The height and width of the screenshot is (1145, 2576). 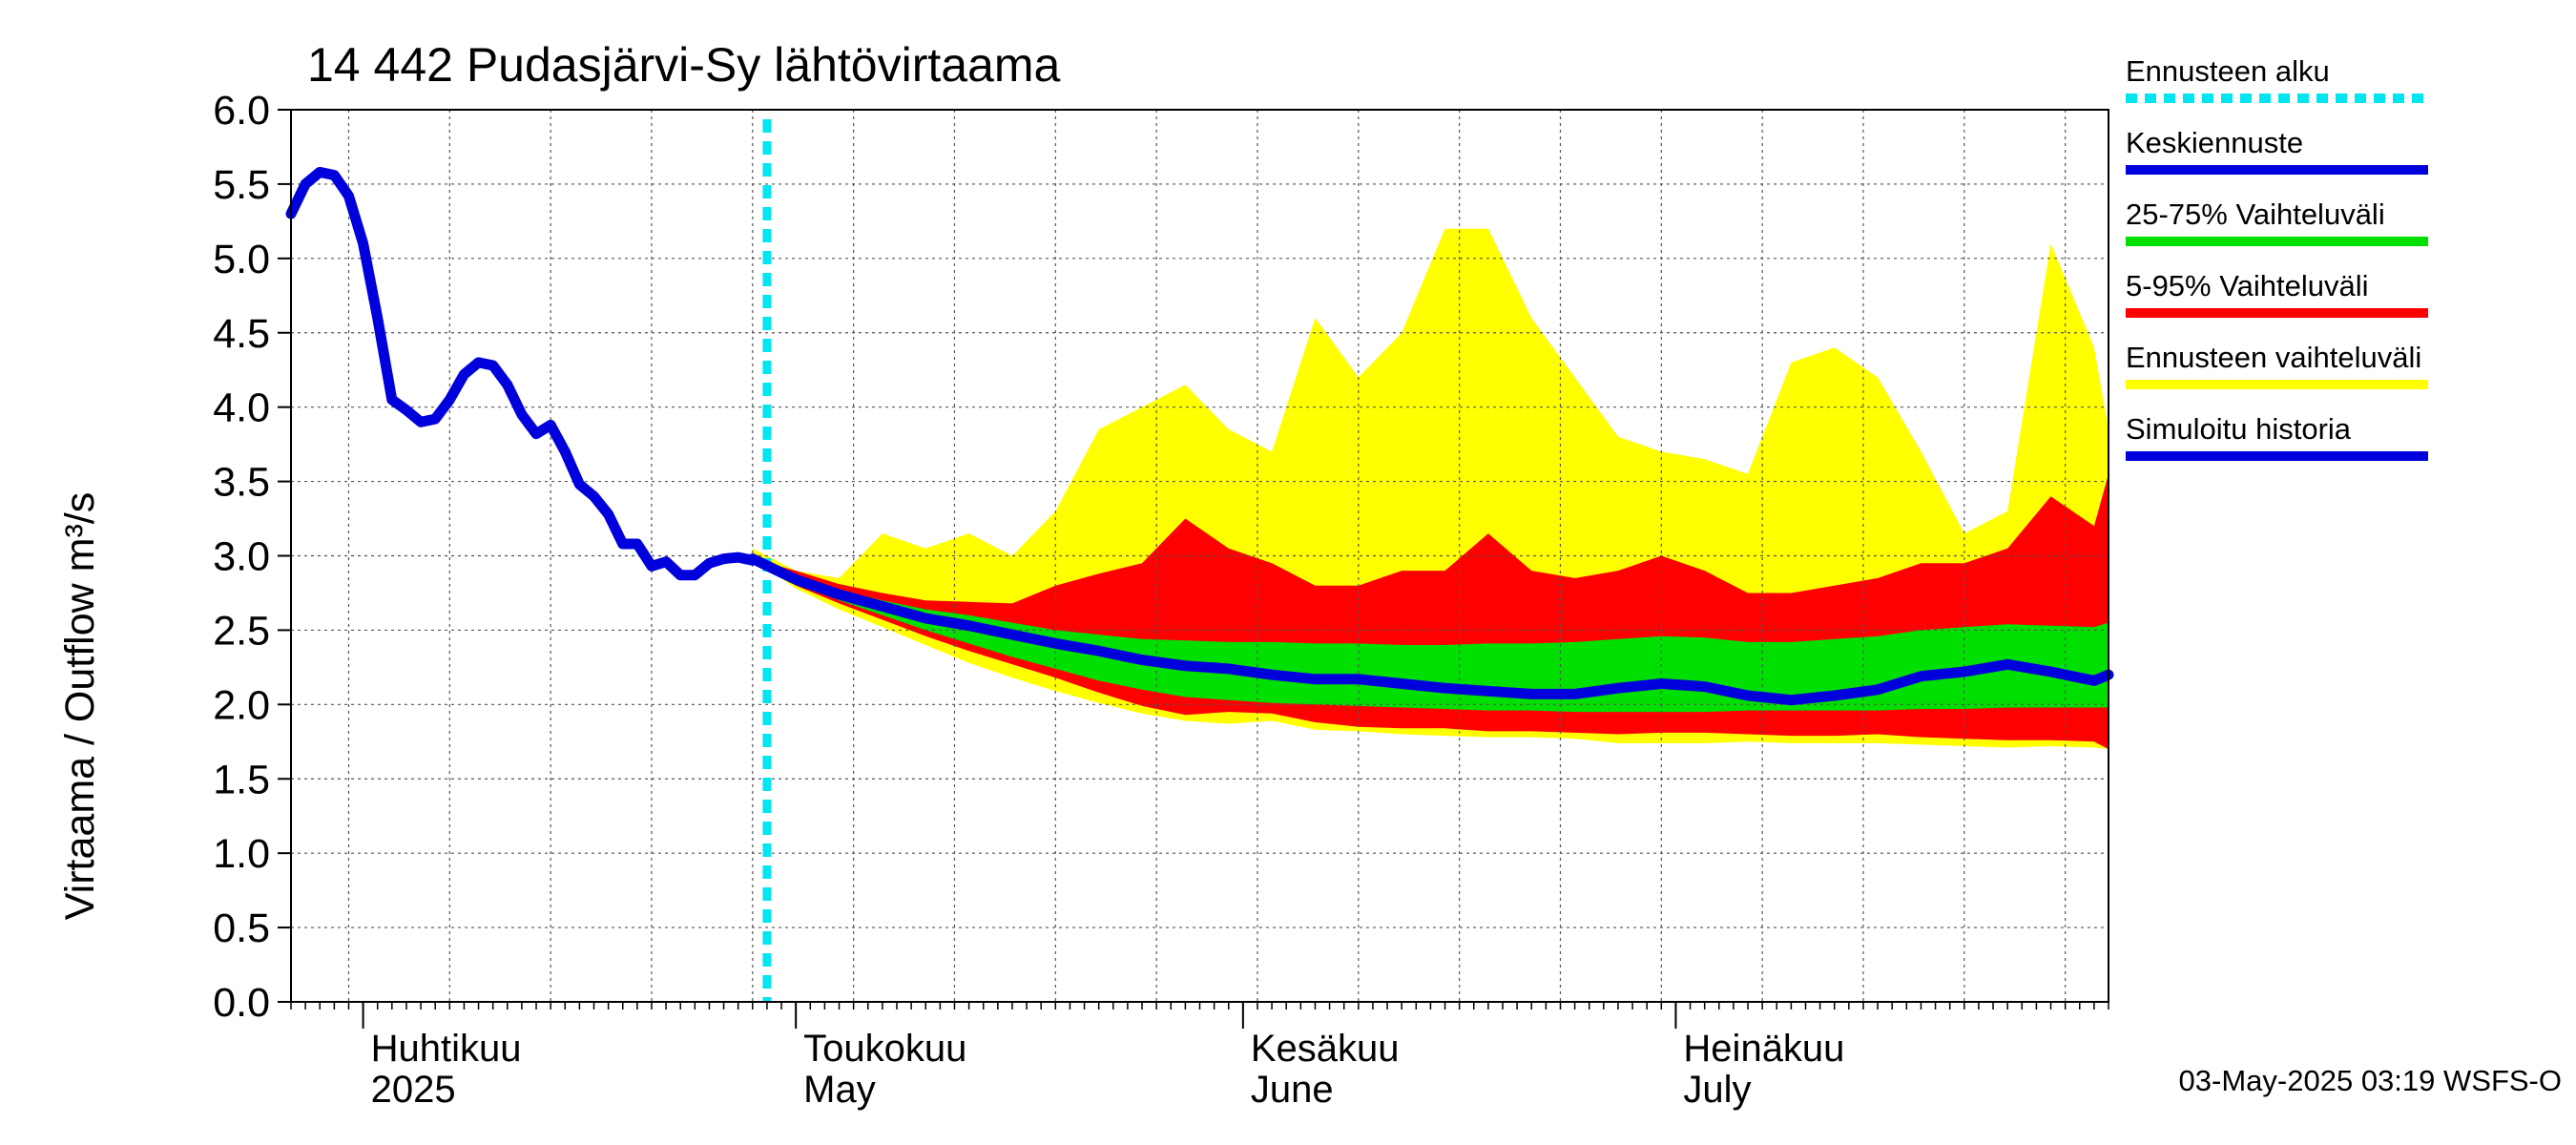 What do you see at coordinates (241, 929) in the screenshot?
I see `y-tick-label: 0.5` at bounding box center [241, 929].